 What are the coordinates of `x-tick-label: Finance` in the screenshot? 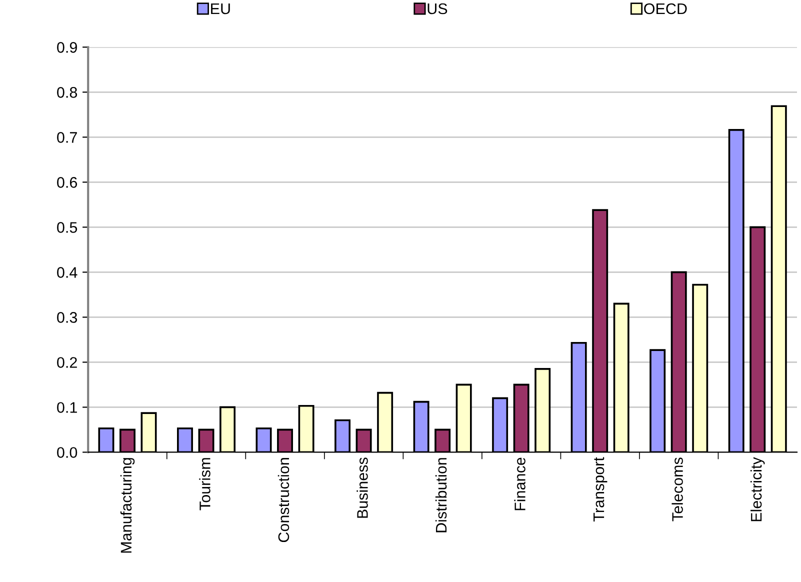 It's located at (520, 484).